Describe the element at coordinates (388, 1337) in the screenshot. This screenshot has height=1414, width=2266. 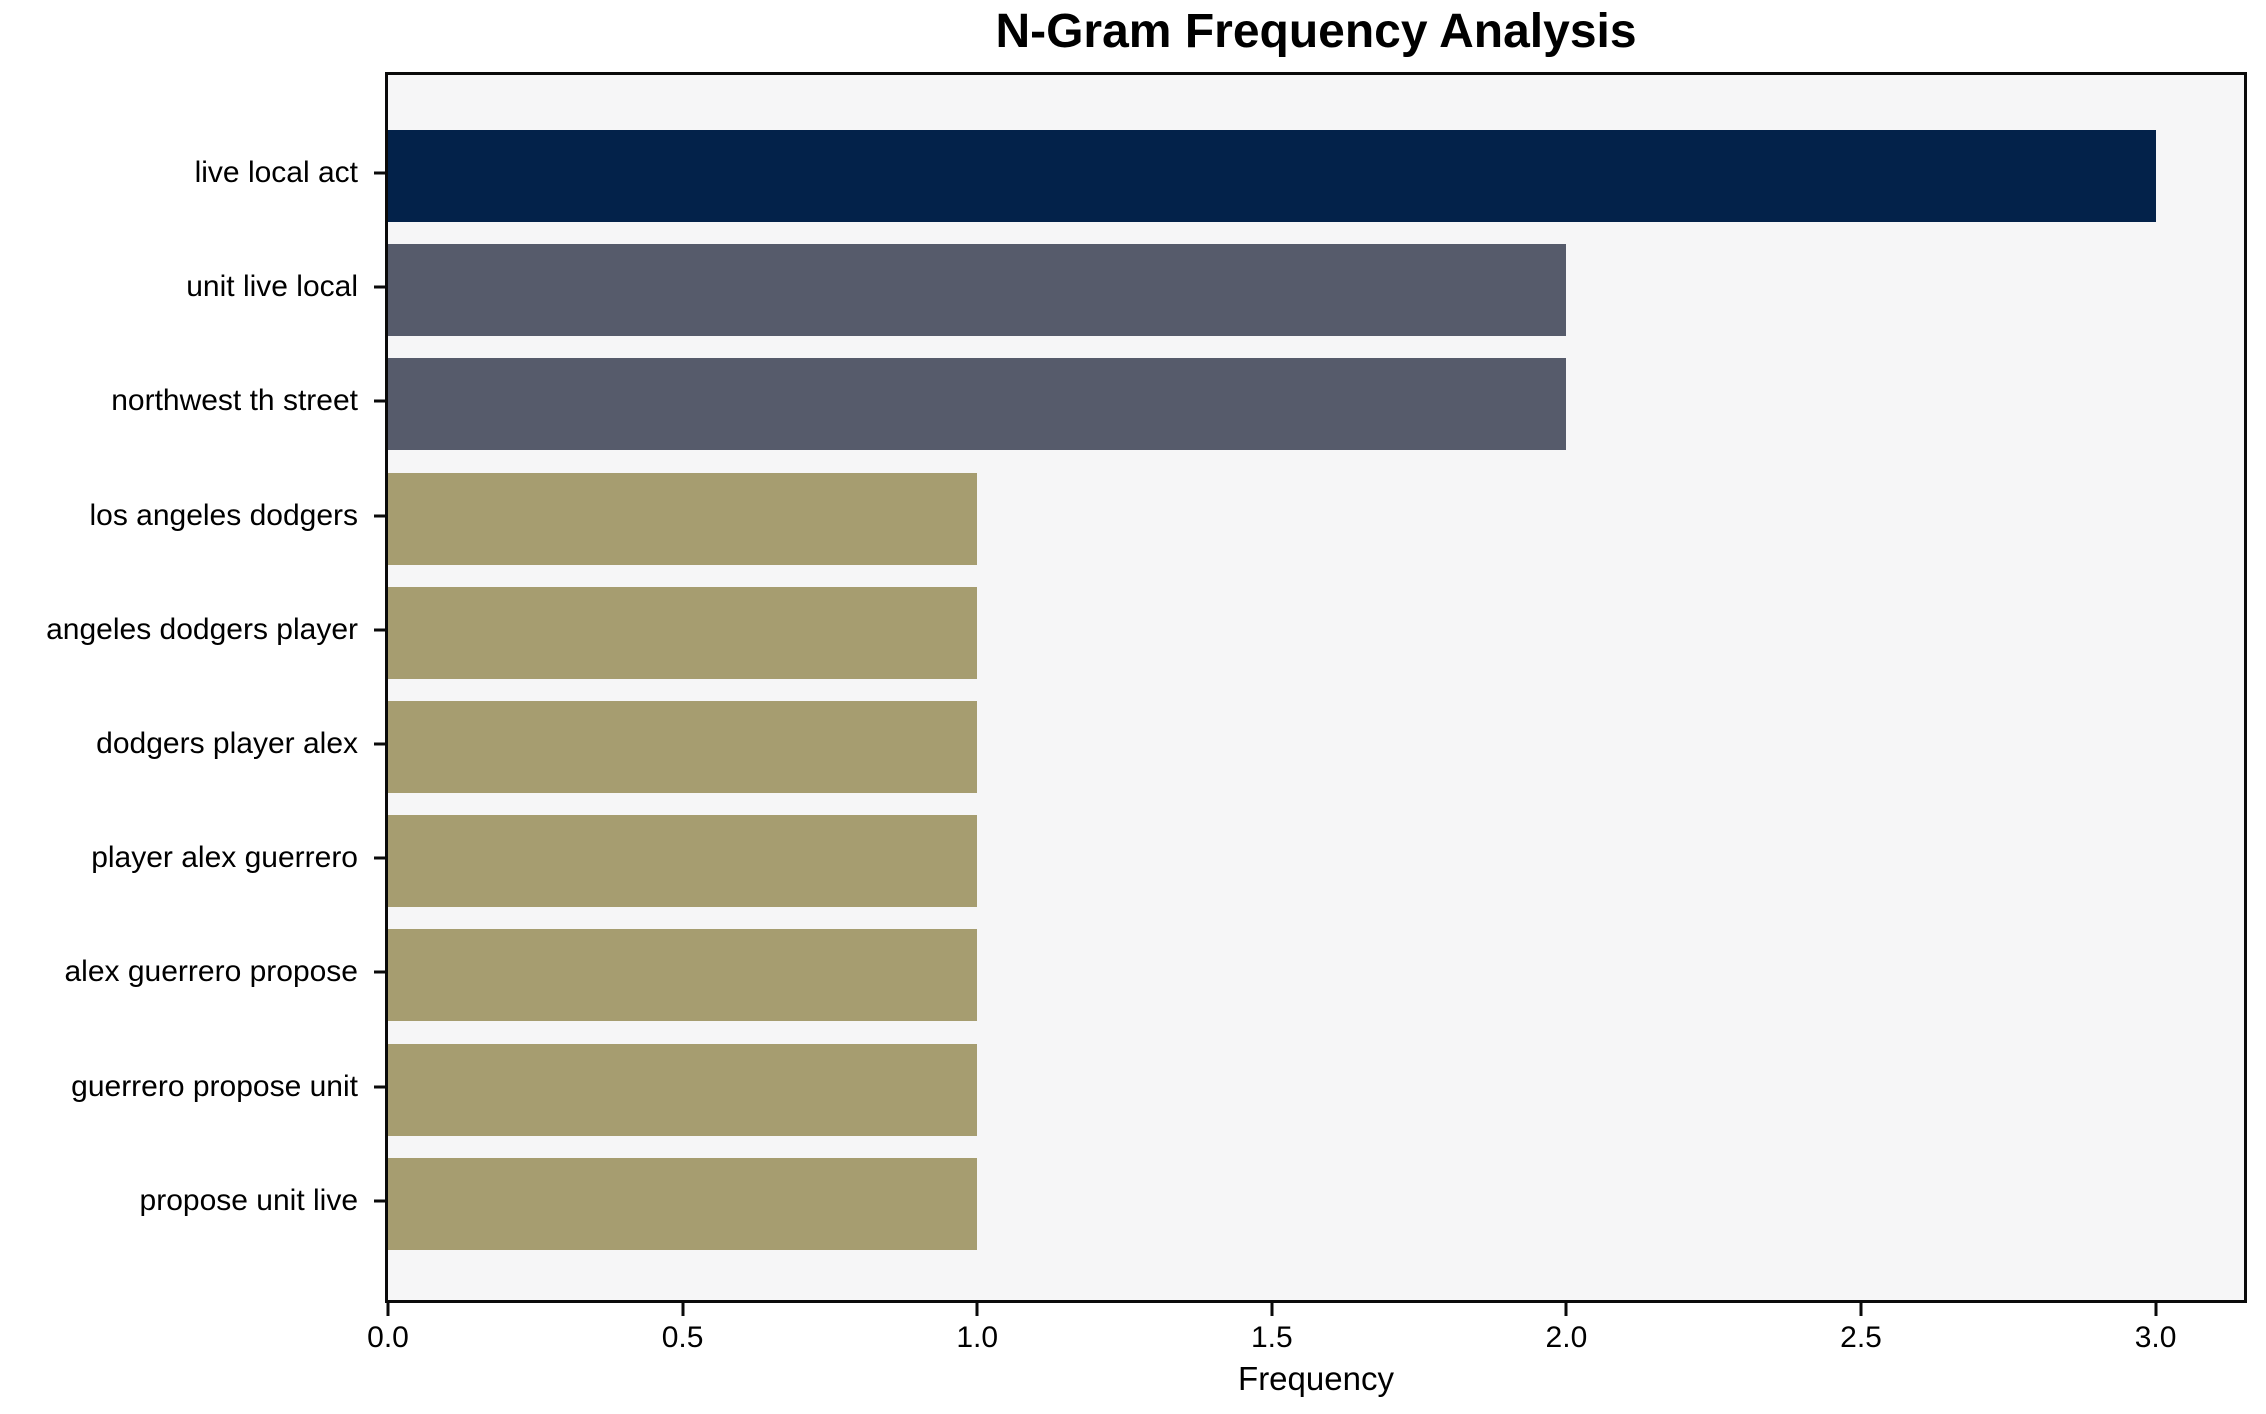
I see `x-tick-label: 0.0` at that location.